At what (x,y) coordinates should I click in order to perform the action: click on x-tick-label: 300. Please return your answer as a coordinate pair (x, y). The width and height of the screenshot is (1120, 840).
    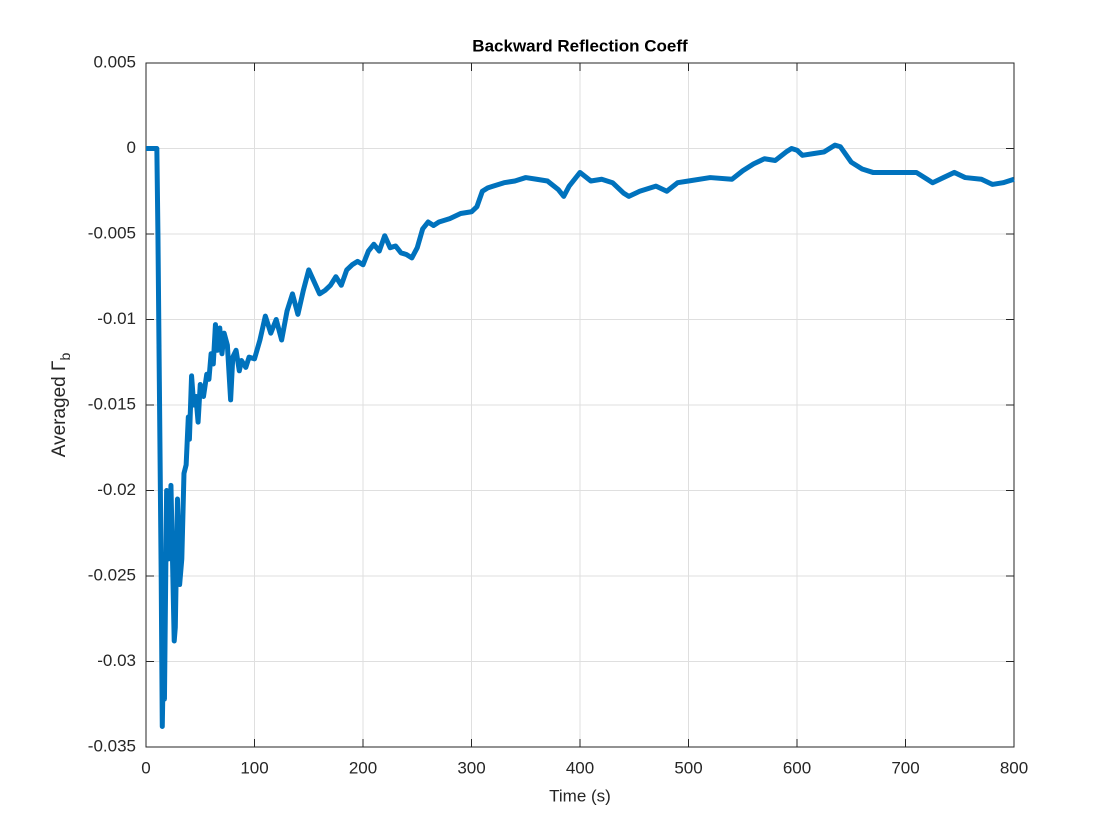
    Looking at the image, I should click on (471, 767).